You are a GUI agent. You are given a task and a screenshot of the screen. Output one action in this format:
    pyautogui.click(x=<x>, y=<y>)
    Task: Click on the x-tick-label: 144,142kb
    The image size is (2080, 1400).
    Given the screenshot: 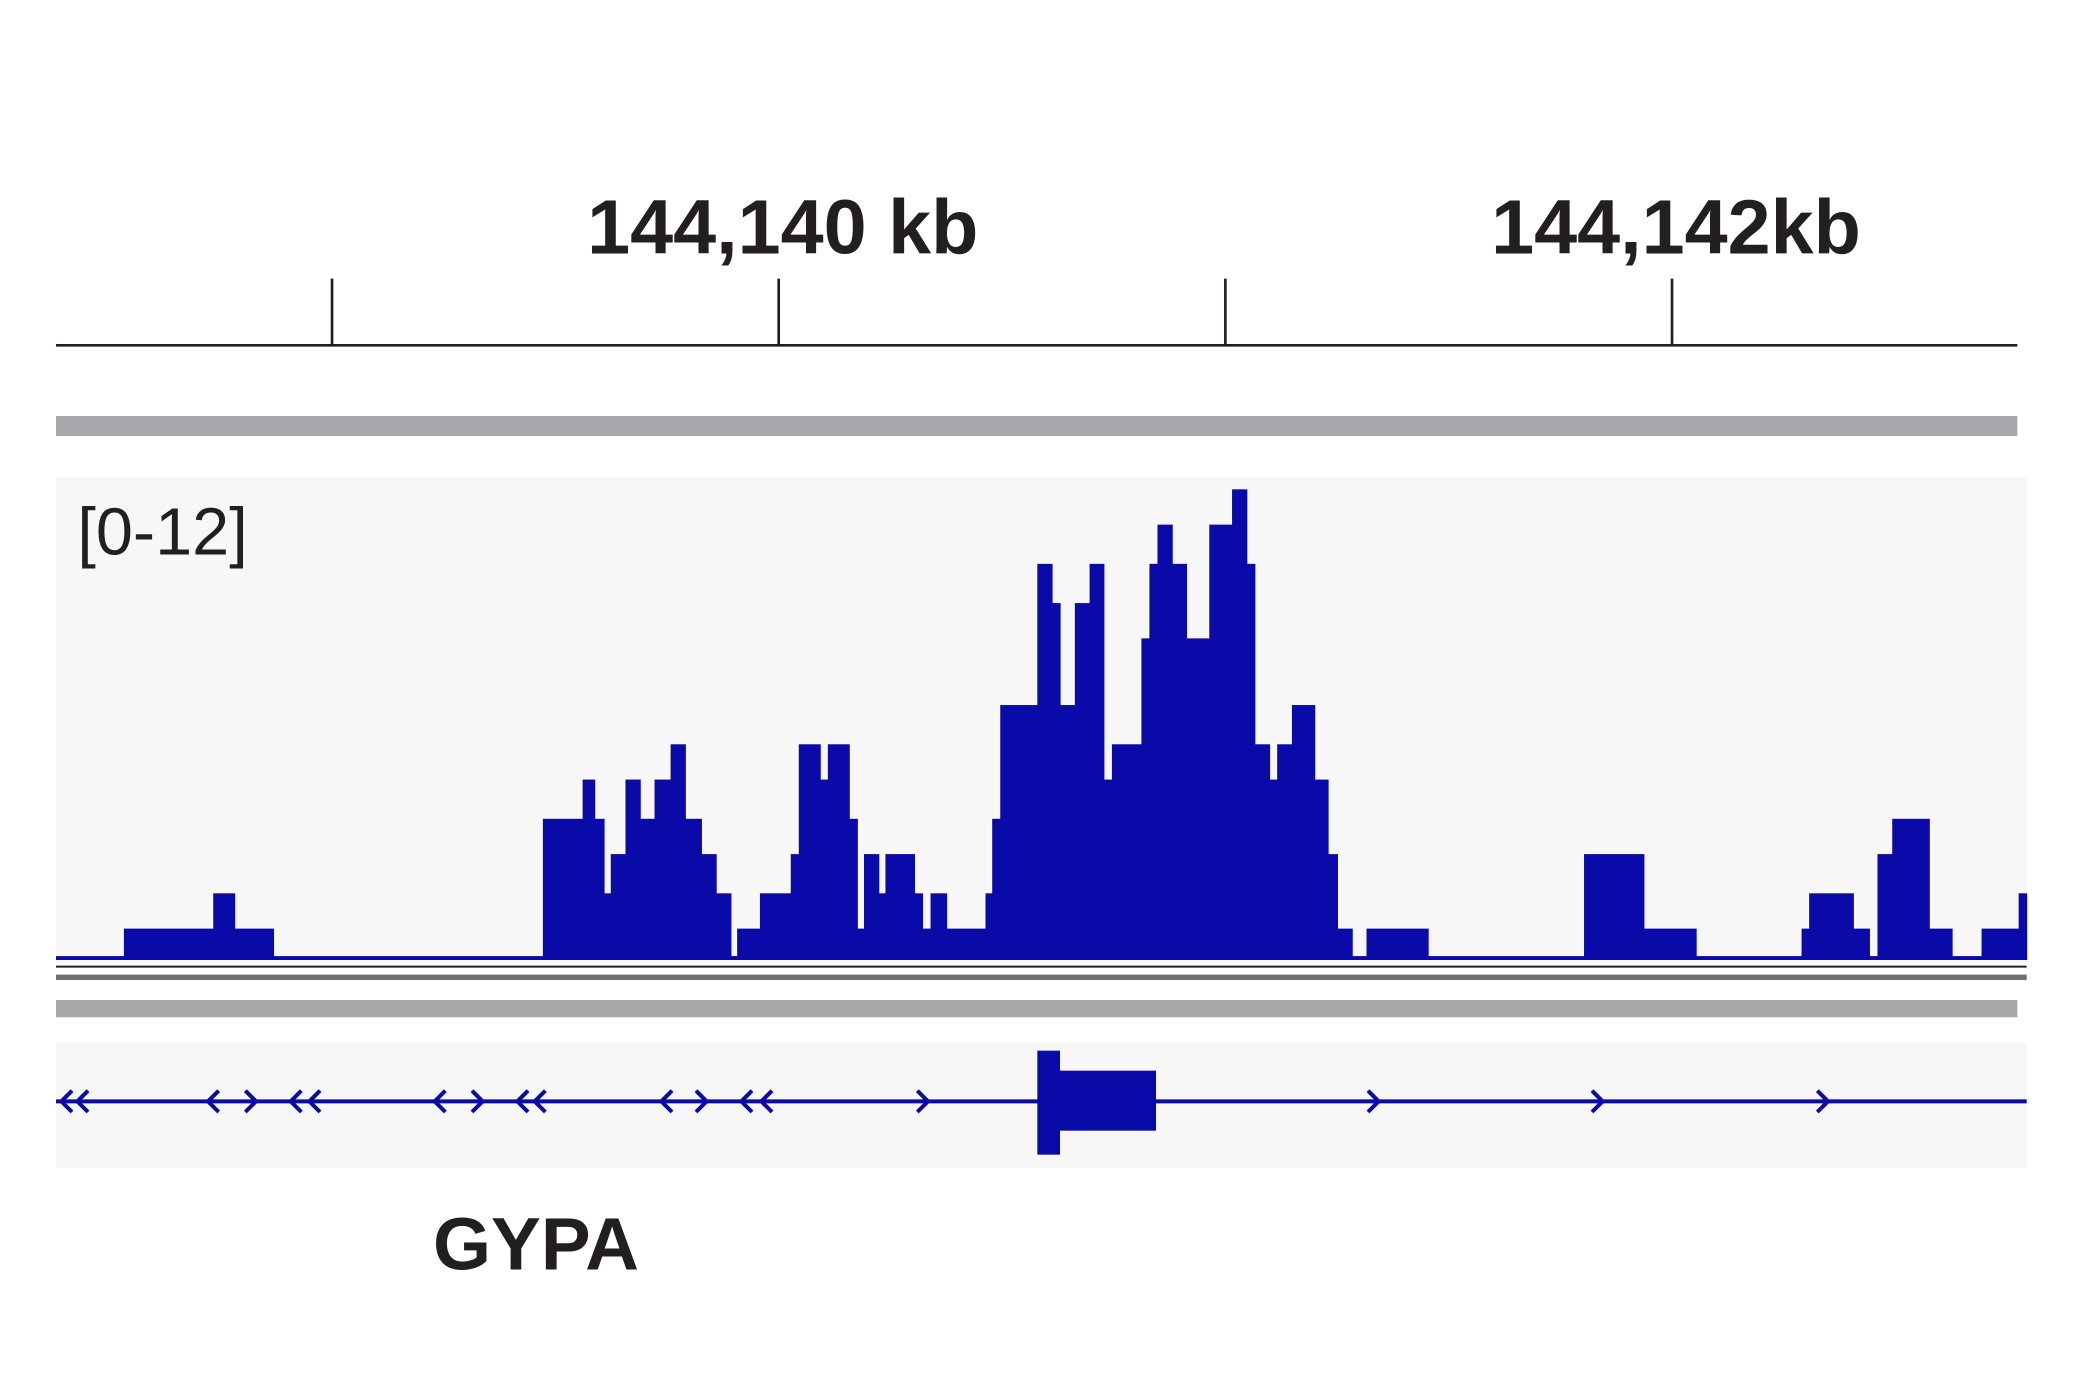 What is the action you would take?
    pyautogui.click(x=1676, y=227)
    